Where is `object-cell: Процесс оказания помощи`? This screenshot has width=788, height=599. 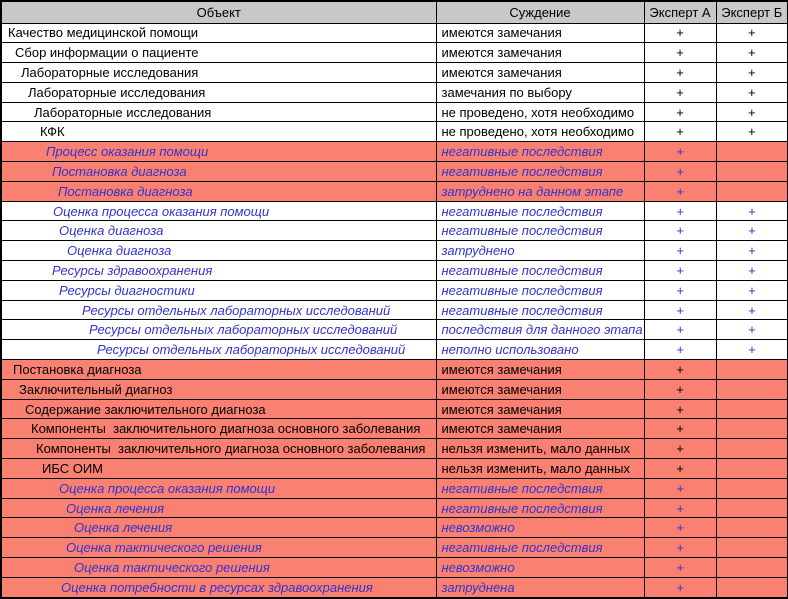 object-cell: Процесс оказания помощи is located at coordinates (218, 152).